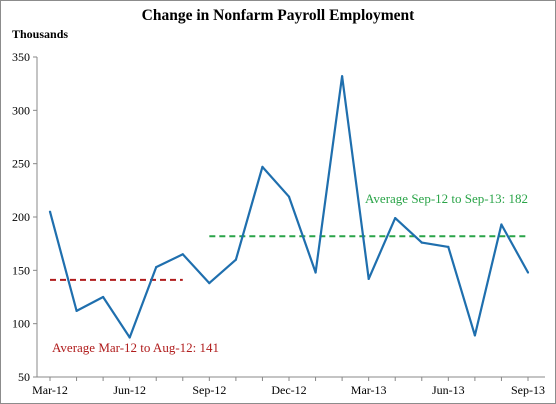  Describe the element at coordinates (24, 377) in the screenshot. I see `y-tick-label: 50` at that location.